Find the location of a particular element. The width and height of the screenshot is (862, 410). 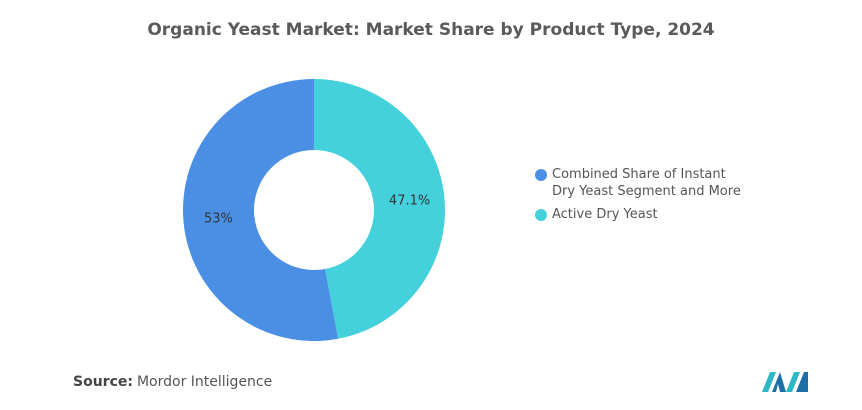

source: Source: Mordor Intelligence is located at coordinates (172, 382).